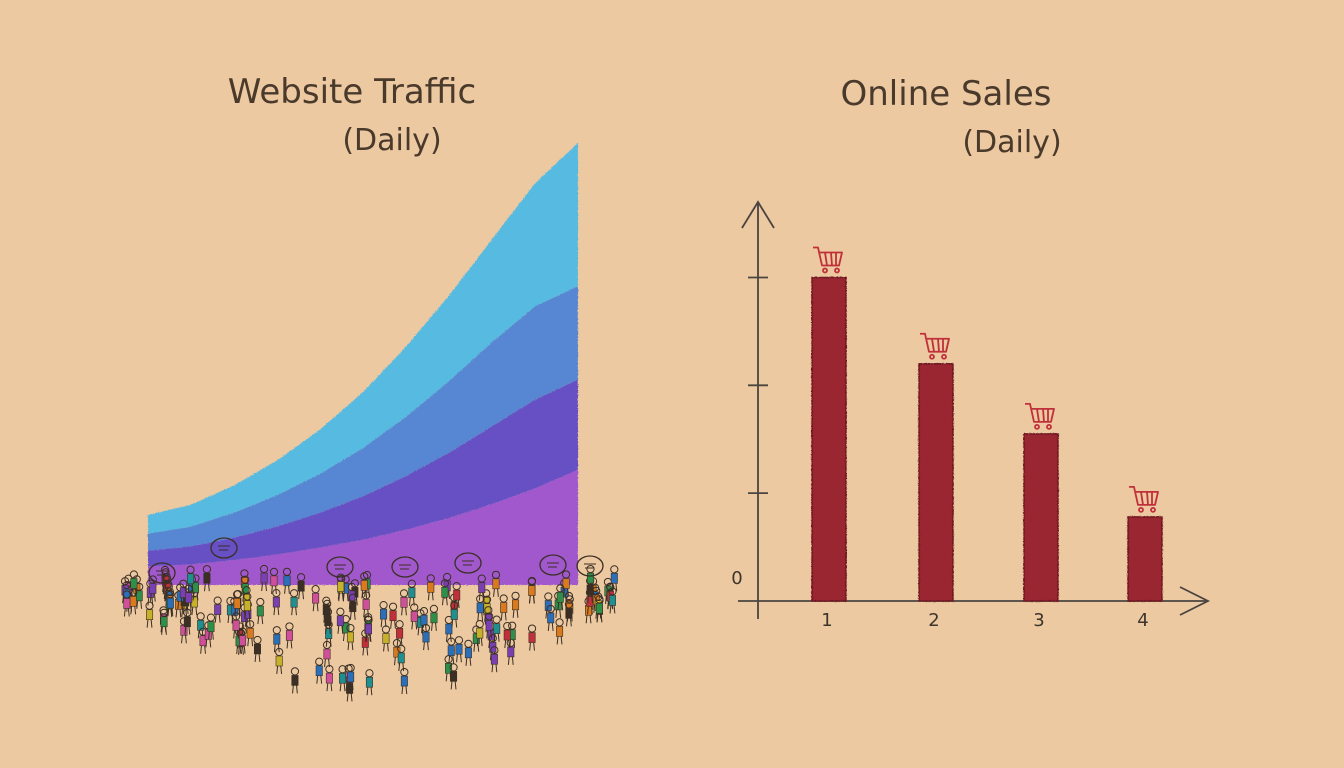 The height and width of the screenshot is (768, 1344). What do you see at coordinates (391, 140) in the screenshot?
I see `traffic-chart-subtitle: (Daily)` at bounding box center [391, 140].